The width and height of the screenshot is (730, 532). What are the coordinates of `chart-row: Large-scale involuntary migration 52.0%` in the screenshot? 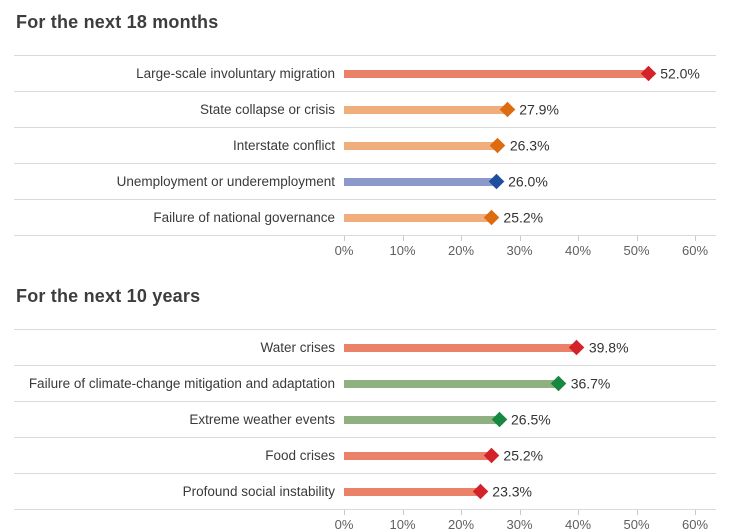 It's located at (365, 73).